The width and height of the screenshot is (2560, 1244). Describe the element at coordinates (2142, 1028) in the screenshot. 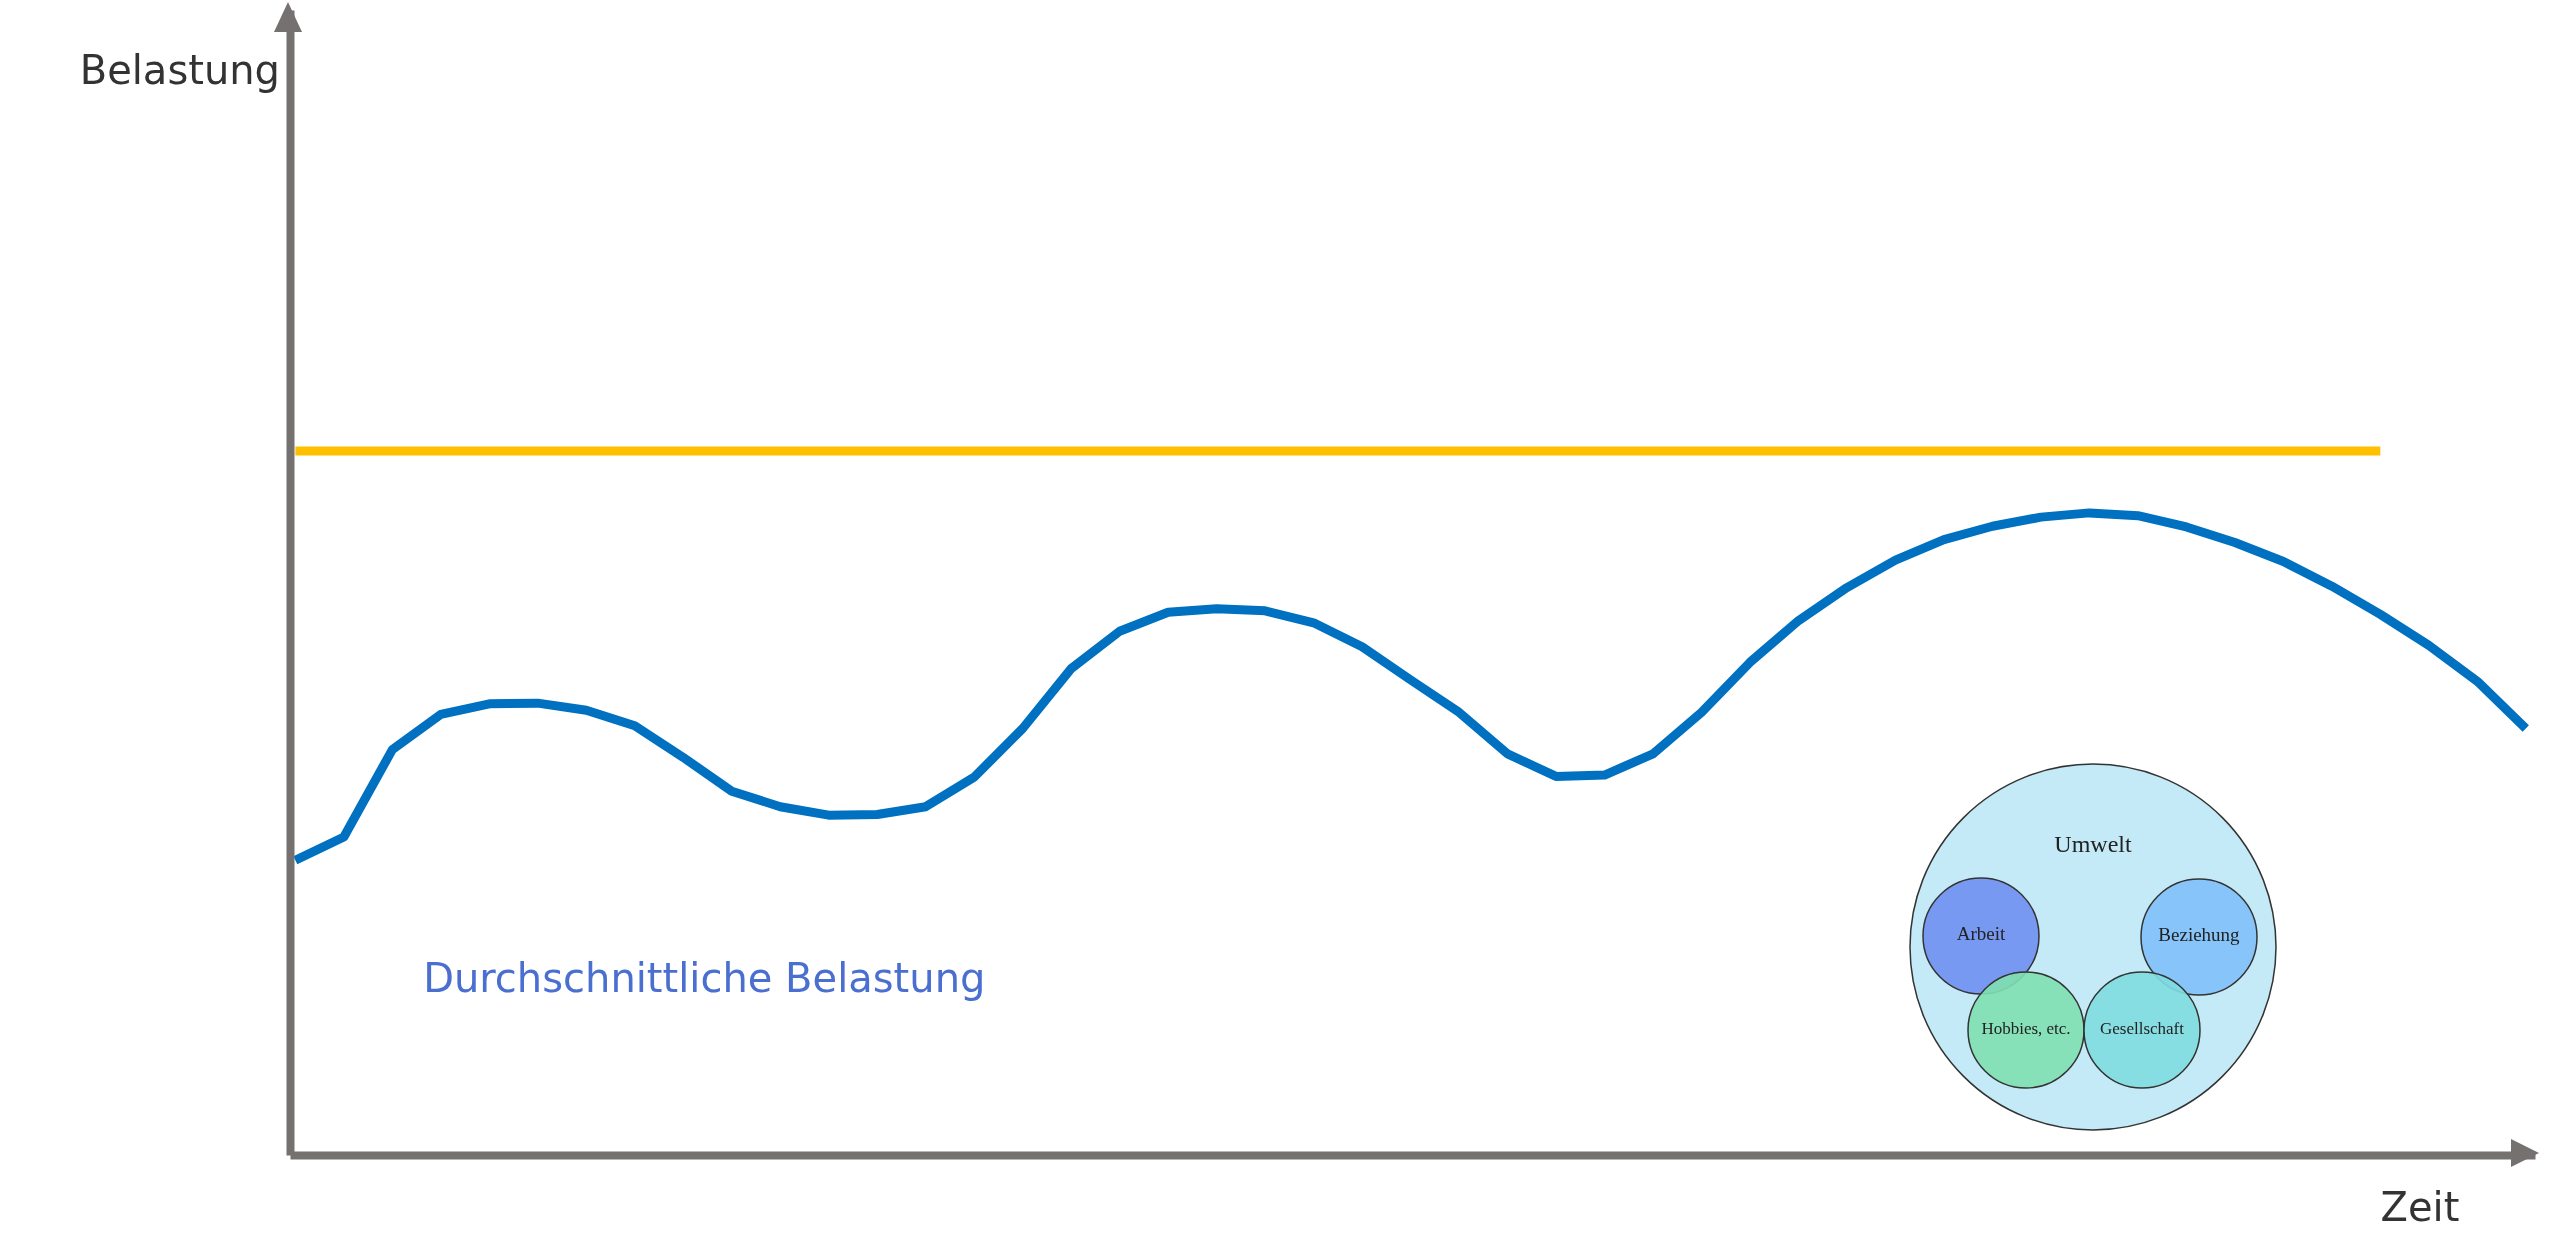

I see `annotation: Gesellschaft` at that location.